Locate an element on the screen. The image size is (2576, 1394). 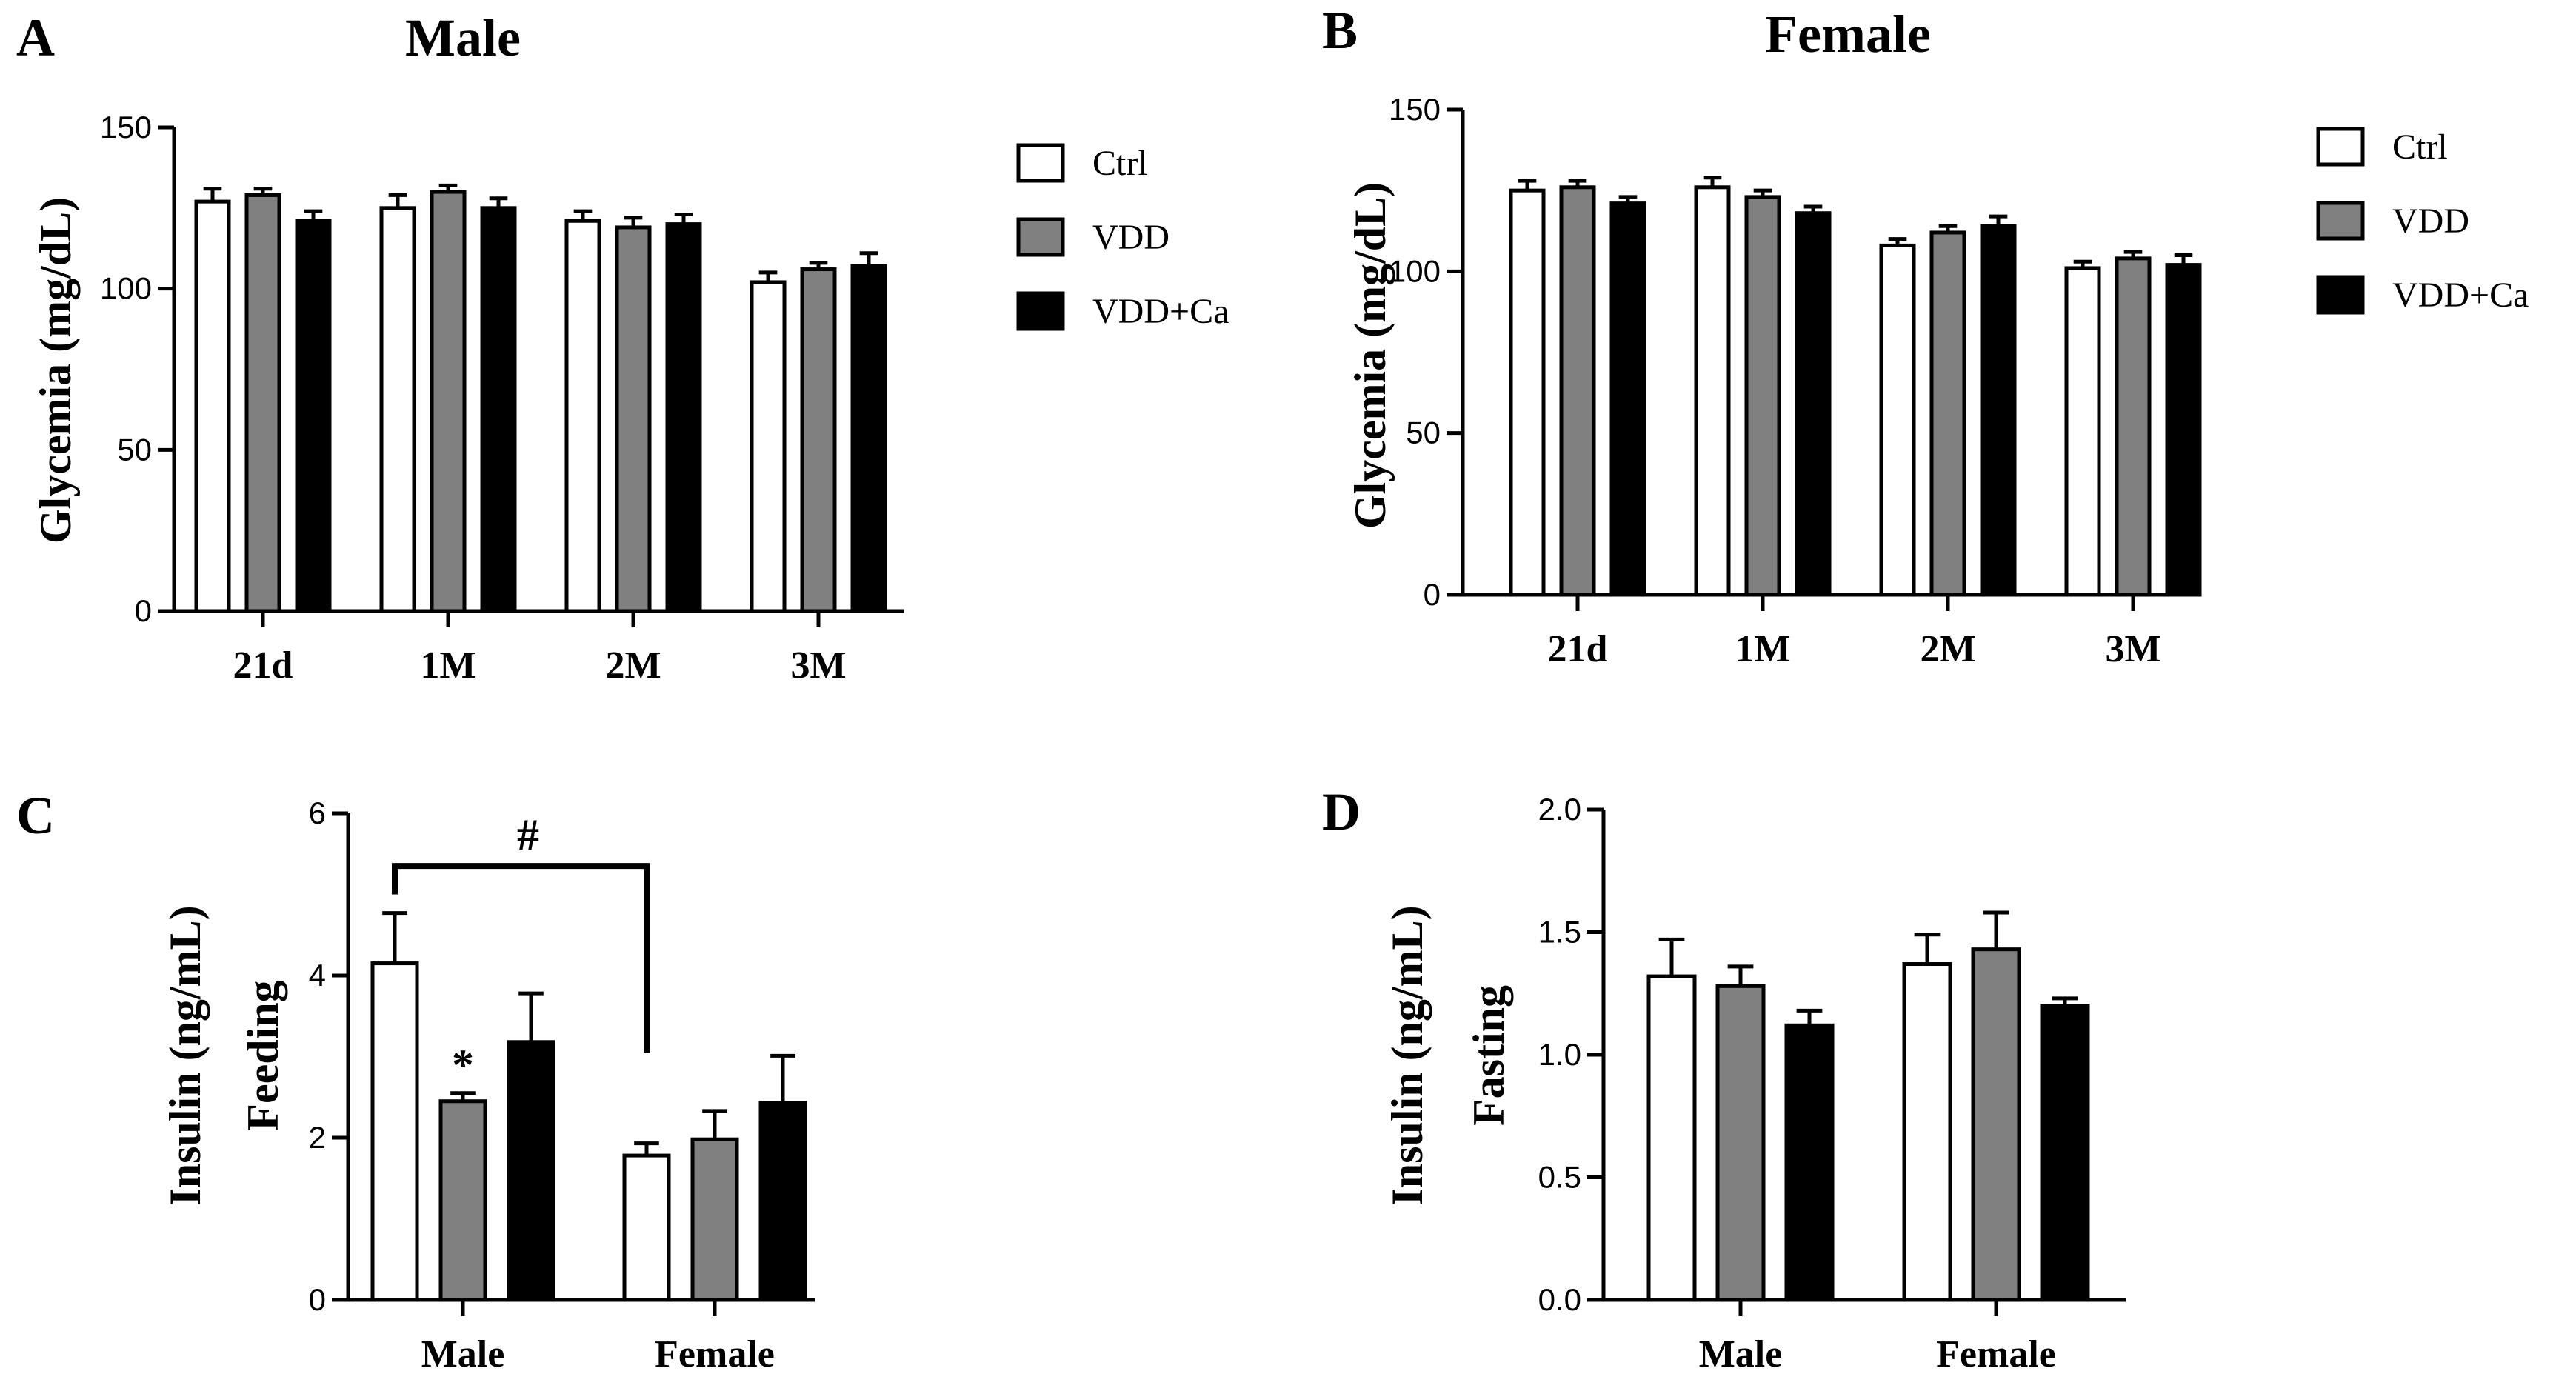
significance-asterisk: * is located at coordinates (463, 1065).